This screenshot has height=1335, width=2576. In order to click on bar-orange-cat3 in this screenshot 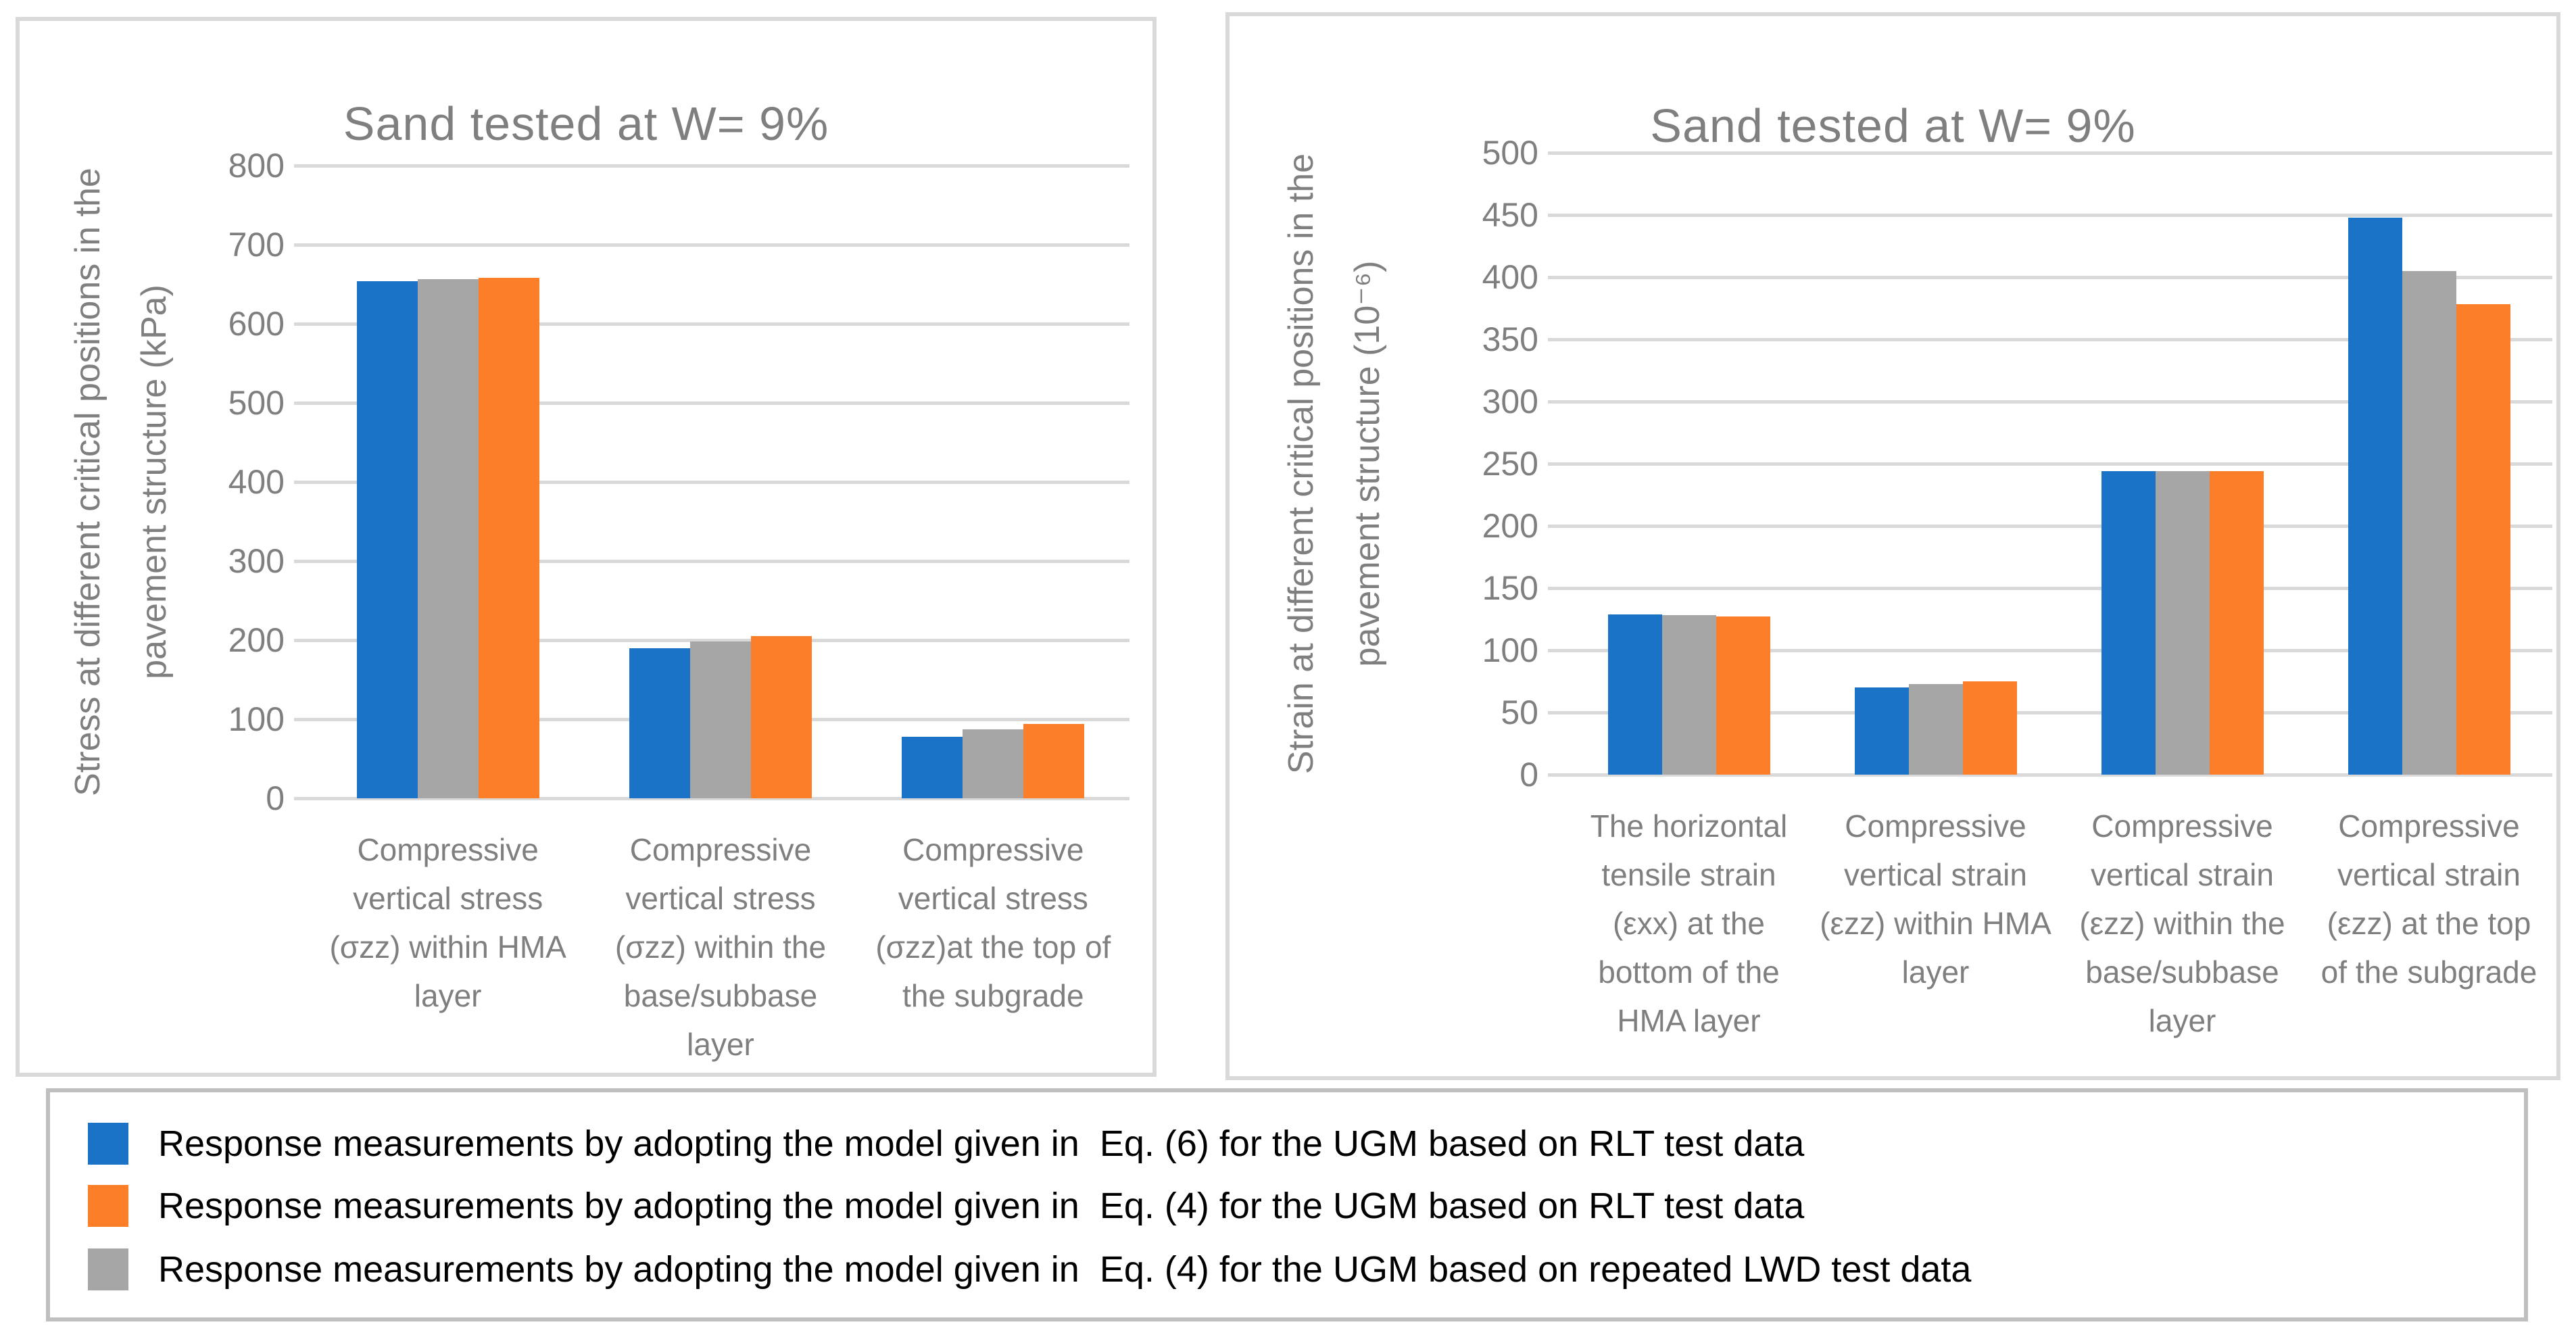, I will do `click(2483, 540)`.